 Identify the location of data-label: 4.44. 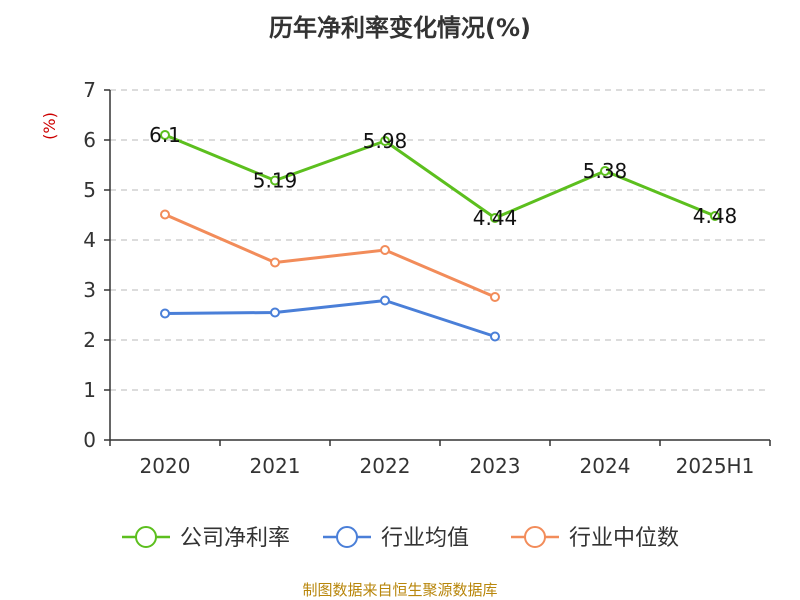
(495, 218).